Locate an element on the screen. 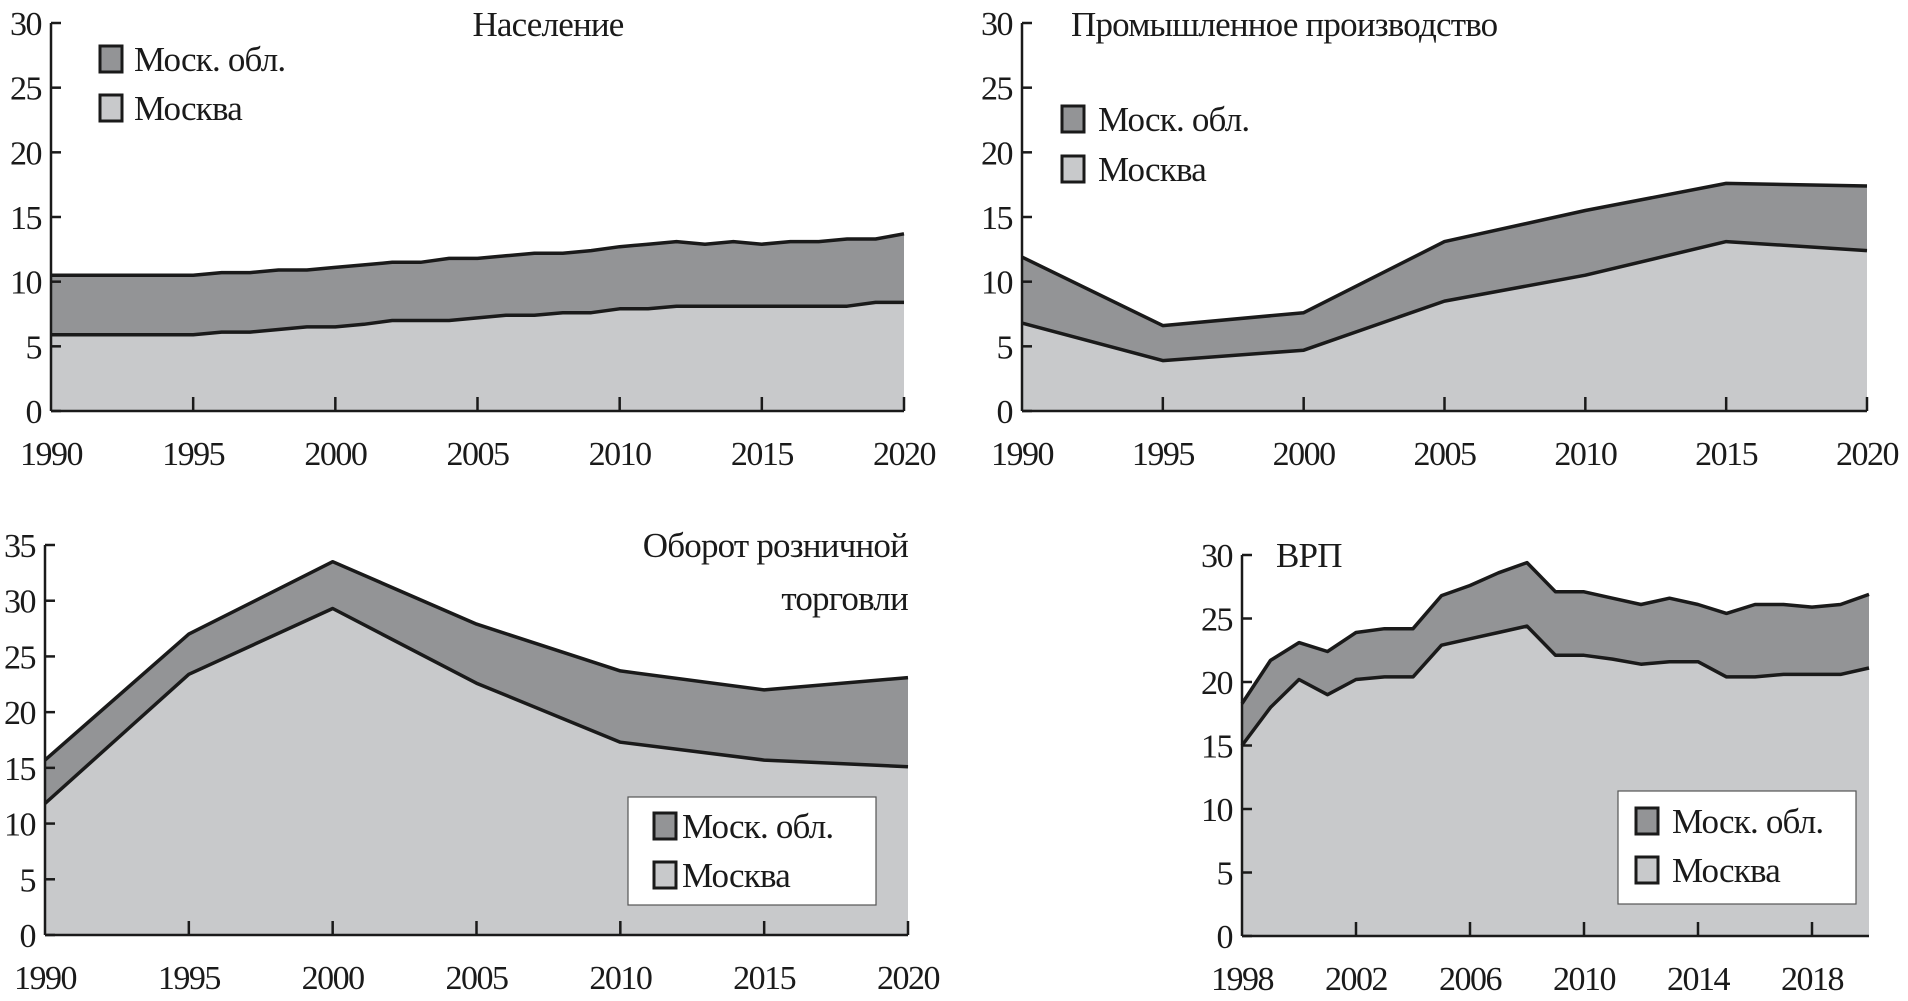  chart-title: Оборот розничной is located at coordinates (775, 545).